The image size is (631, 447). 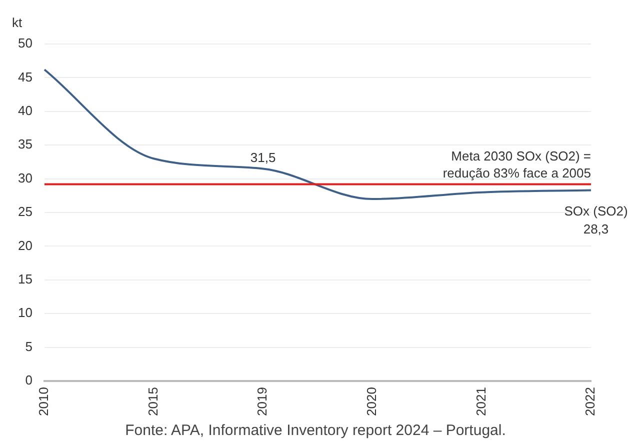 What do you see at coordinates (516, 164) in the screenshot?
I see `ref-line-label: Meta 2030 SOx (SO2) = redução 83% face a 2005` at bounding box center [516, 164].